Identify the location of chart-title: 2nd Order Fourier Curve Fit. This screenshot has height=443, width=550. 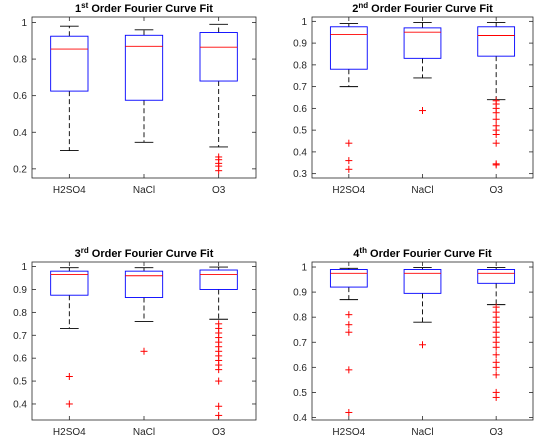
(422, 8).